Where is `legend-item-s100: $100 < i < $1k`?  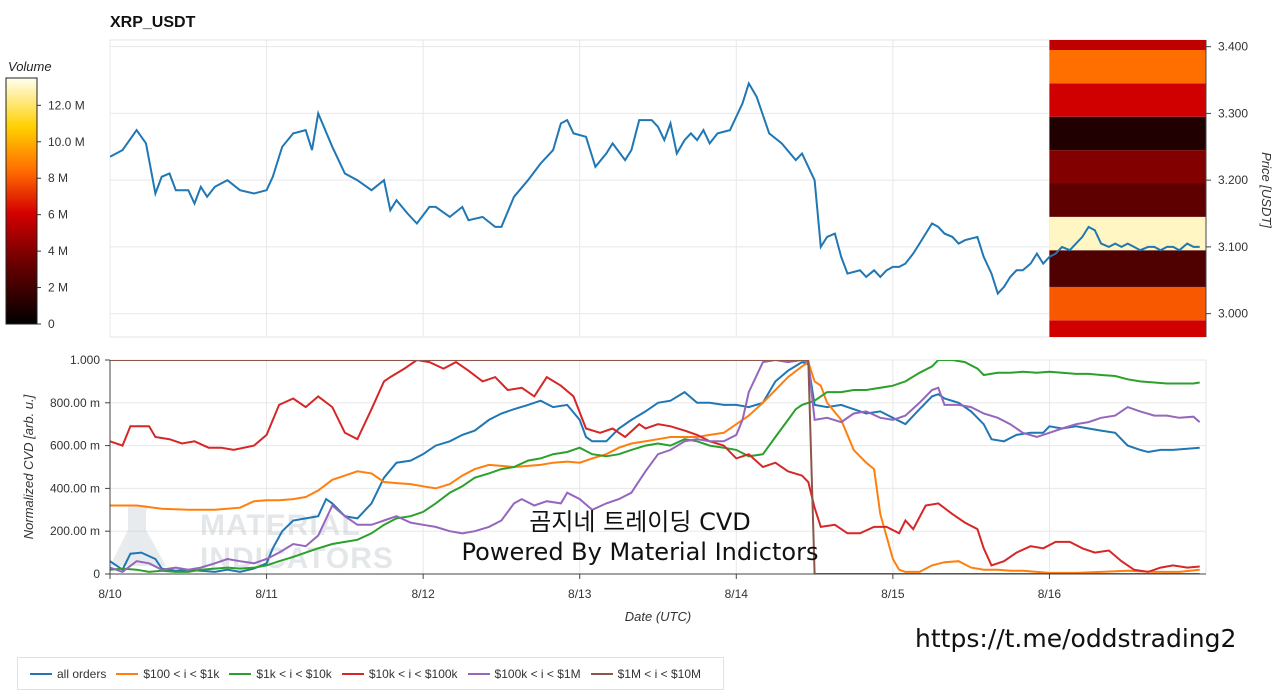
legend-item-s100: $100 < i < $1k is located at coordinates (167, 674).